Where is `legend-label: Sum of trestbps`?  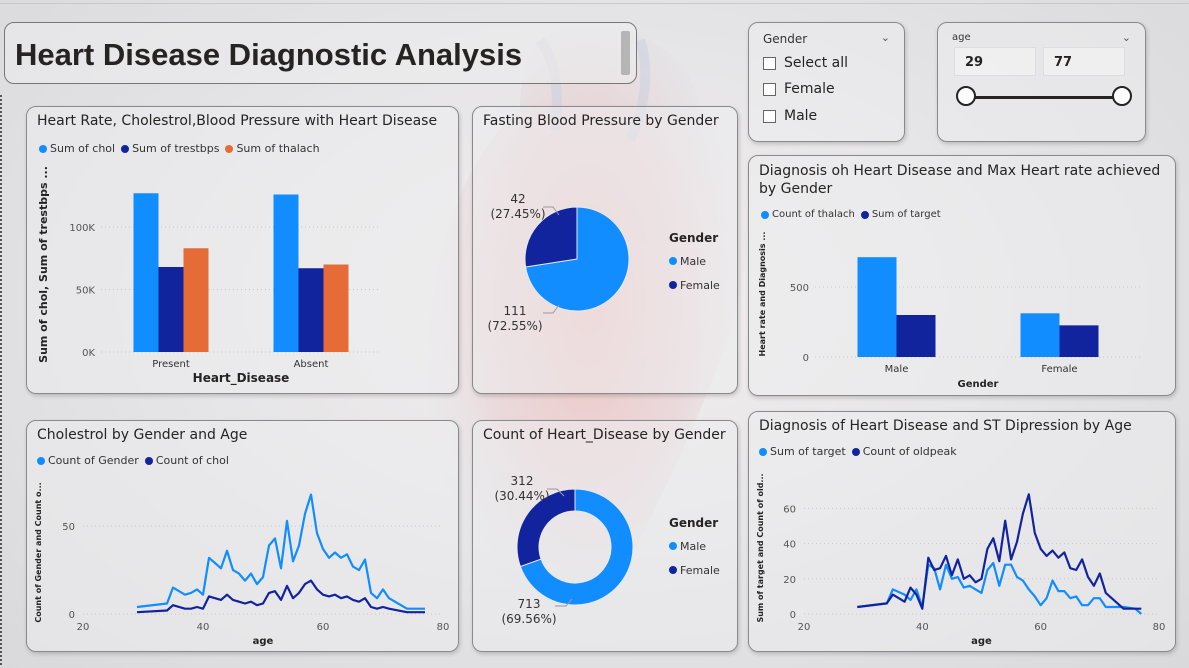 legend-label: Sum of trestbps is located at coordinates (176, 148).